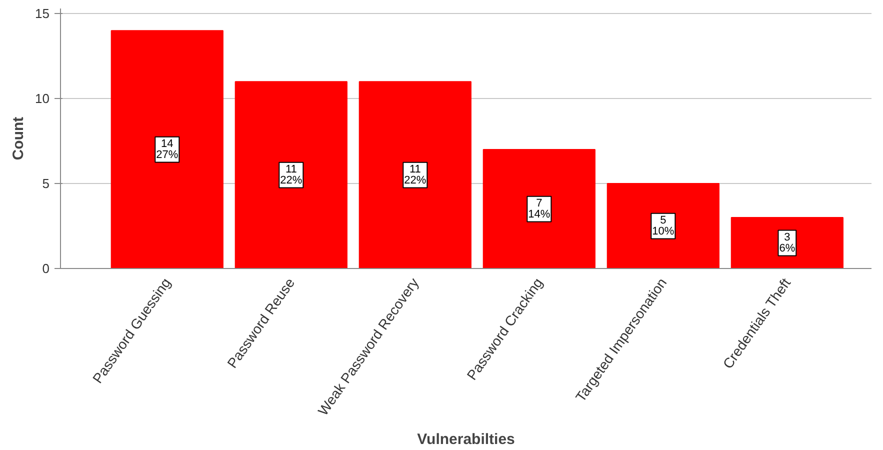 The image size is (883, 450). Describe the element at coordinates (46, 184) in the screenshot. I see `y-tick-label: 5` at that location.